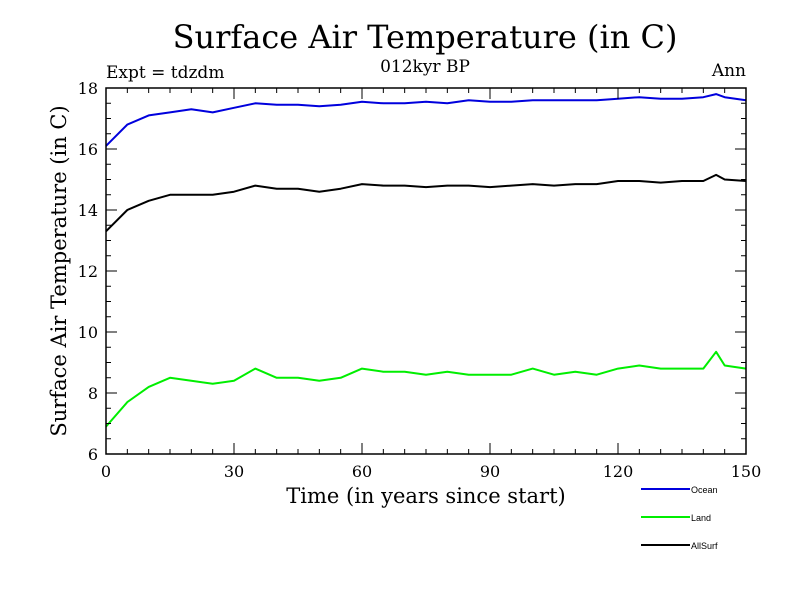  I want to click on chart-subtitle: 012kyr BP, so click(425, 67).